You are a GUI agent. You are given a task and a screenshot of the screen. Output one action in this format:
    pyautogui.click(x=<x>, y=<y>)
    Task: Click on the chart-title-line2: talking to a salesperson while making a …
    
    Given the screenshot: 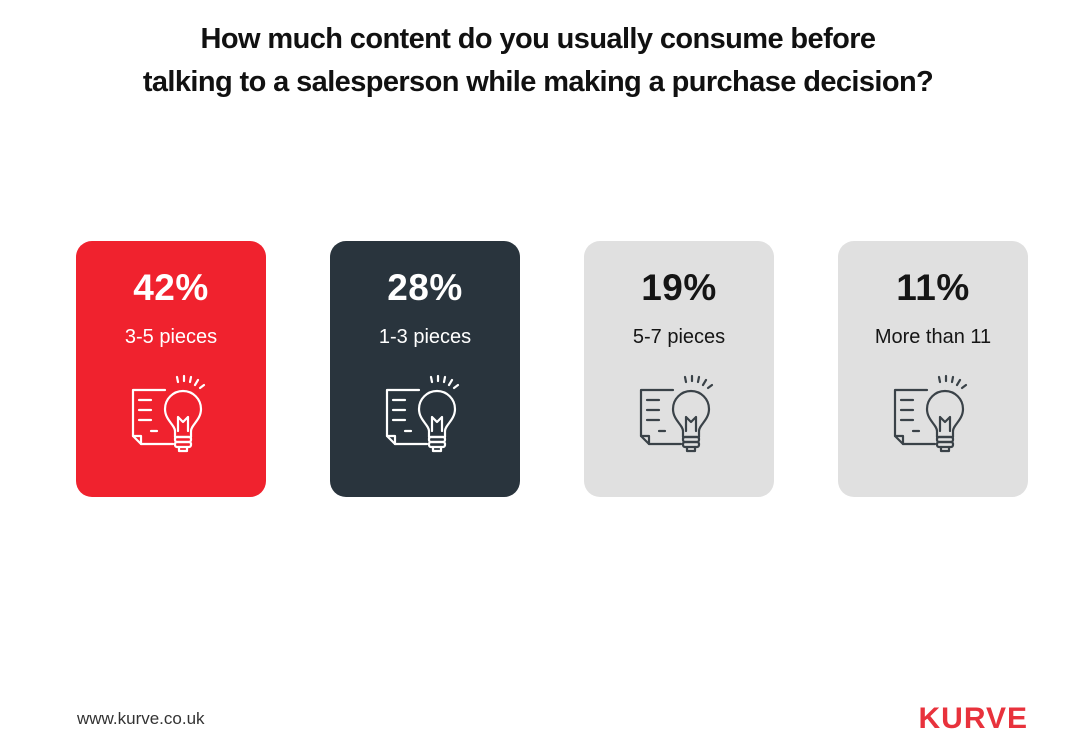 What is the action you would take?
    pyautogui.click(x=538, y=82)
    